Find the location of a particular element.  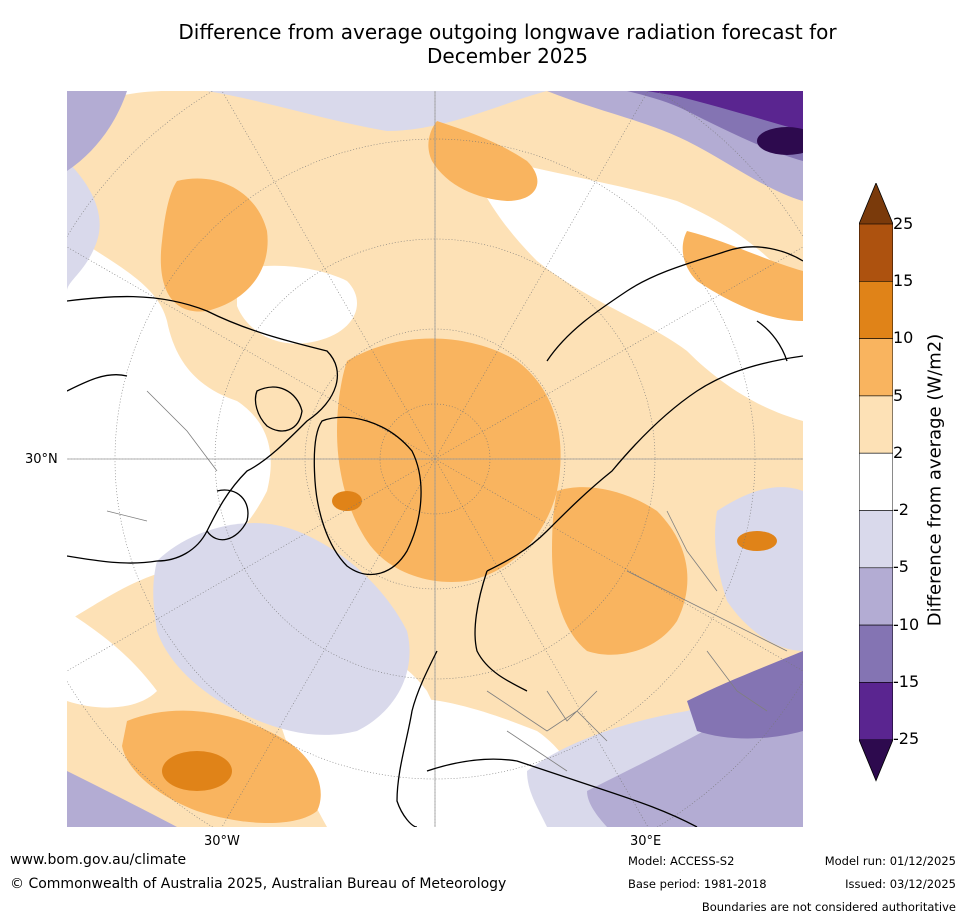

colorbar-extend-top is located at coordinates (876, 203).